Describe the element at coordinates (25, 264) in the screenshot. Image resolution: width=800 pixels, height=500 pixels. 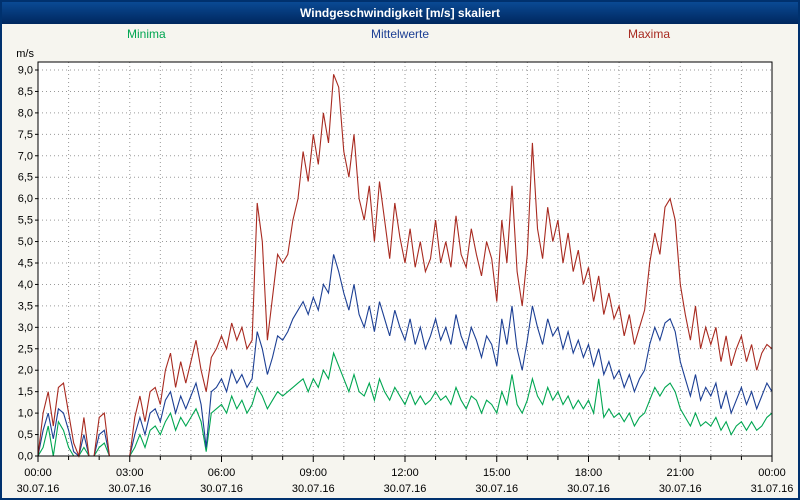
I see `svg-text: 4,5` at that location.